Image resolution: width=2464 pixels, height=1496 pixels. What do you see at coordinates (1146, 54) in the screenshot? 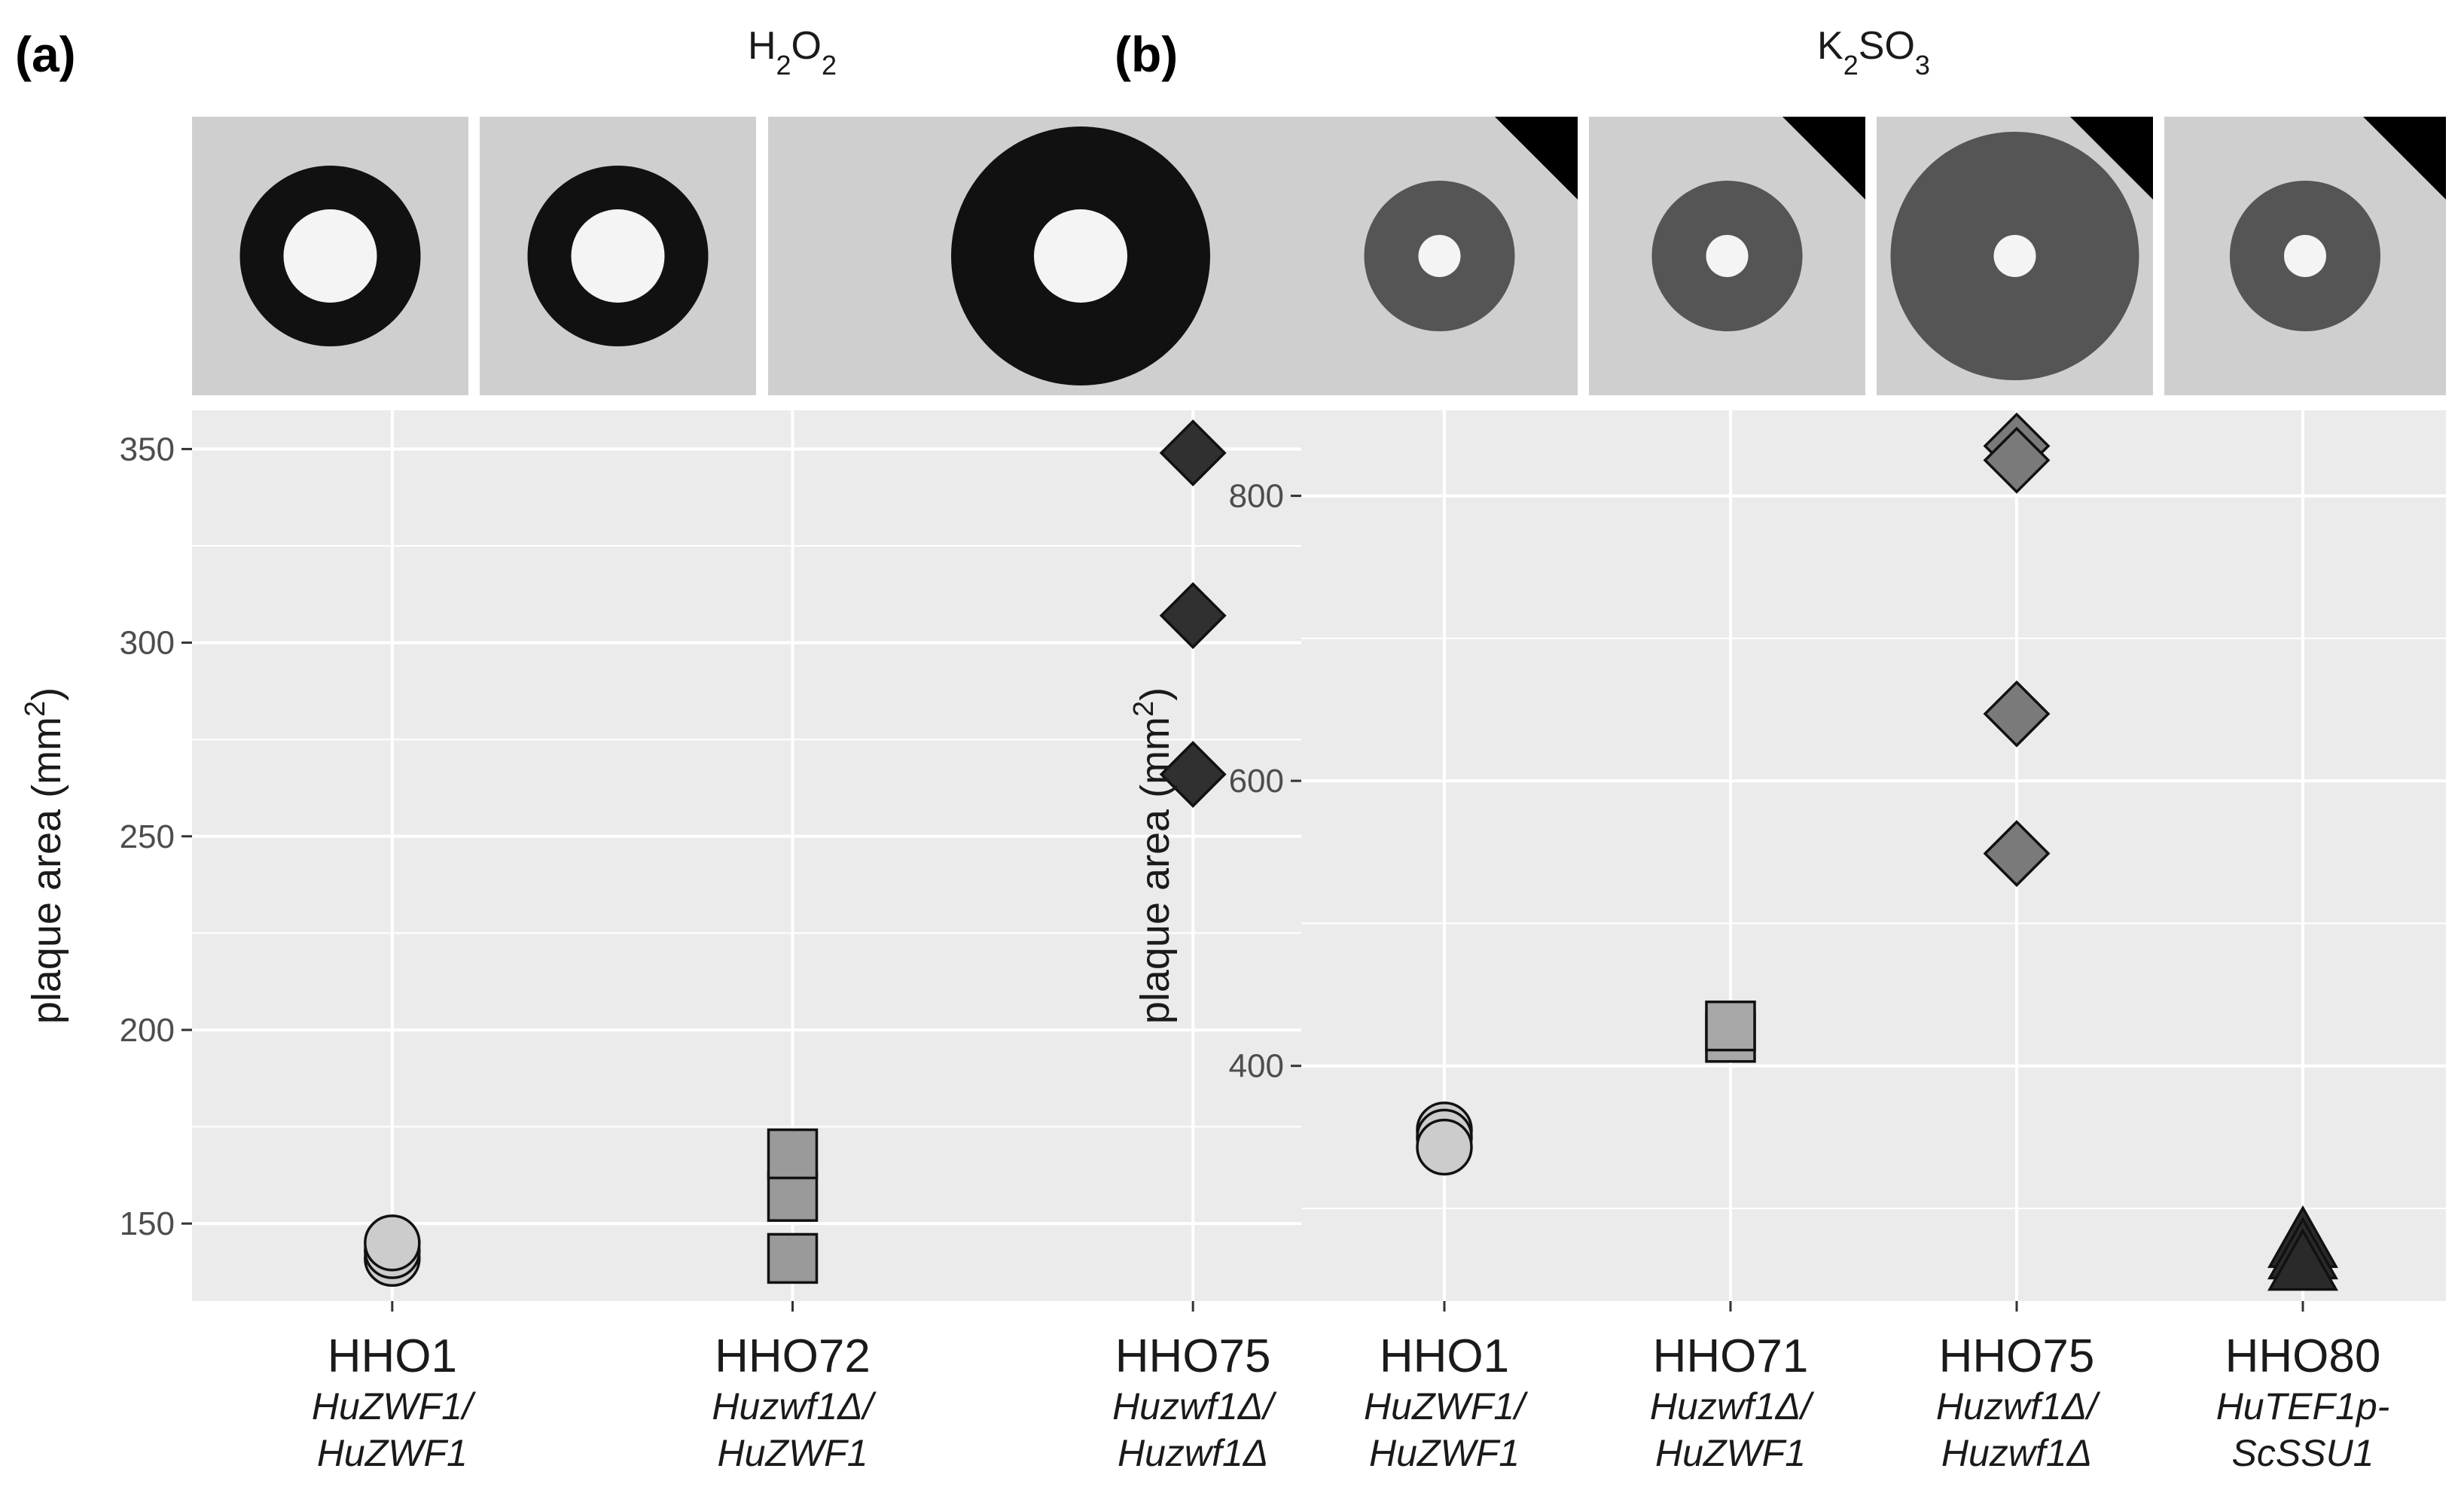
I see `panel-label: (b)` at bounding box center [1146, 54].